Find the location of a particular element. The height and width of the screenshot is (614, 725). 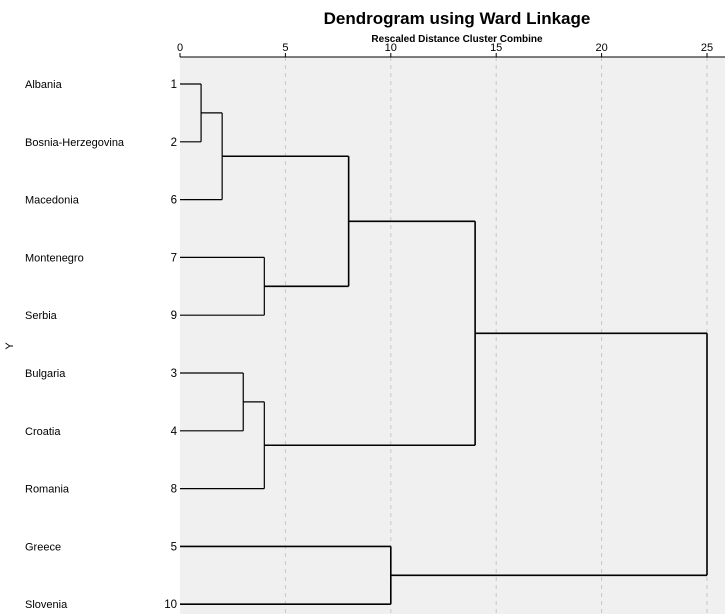

leaf-case-number: 5 is located at coordinates (174, 547).